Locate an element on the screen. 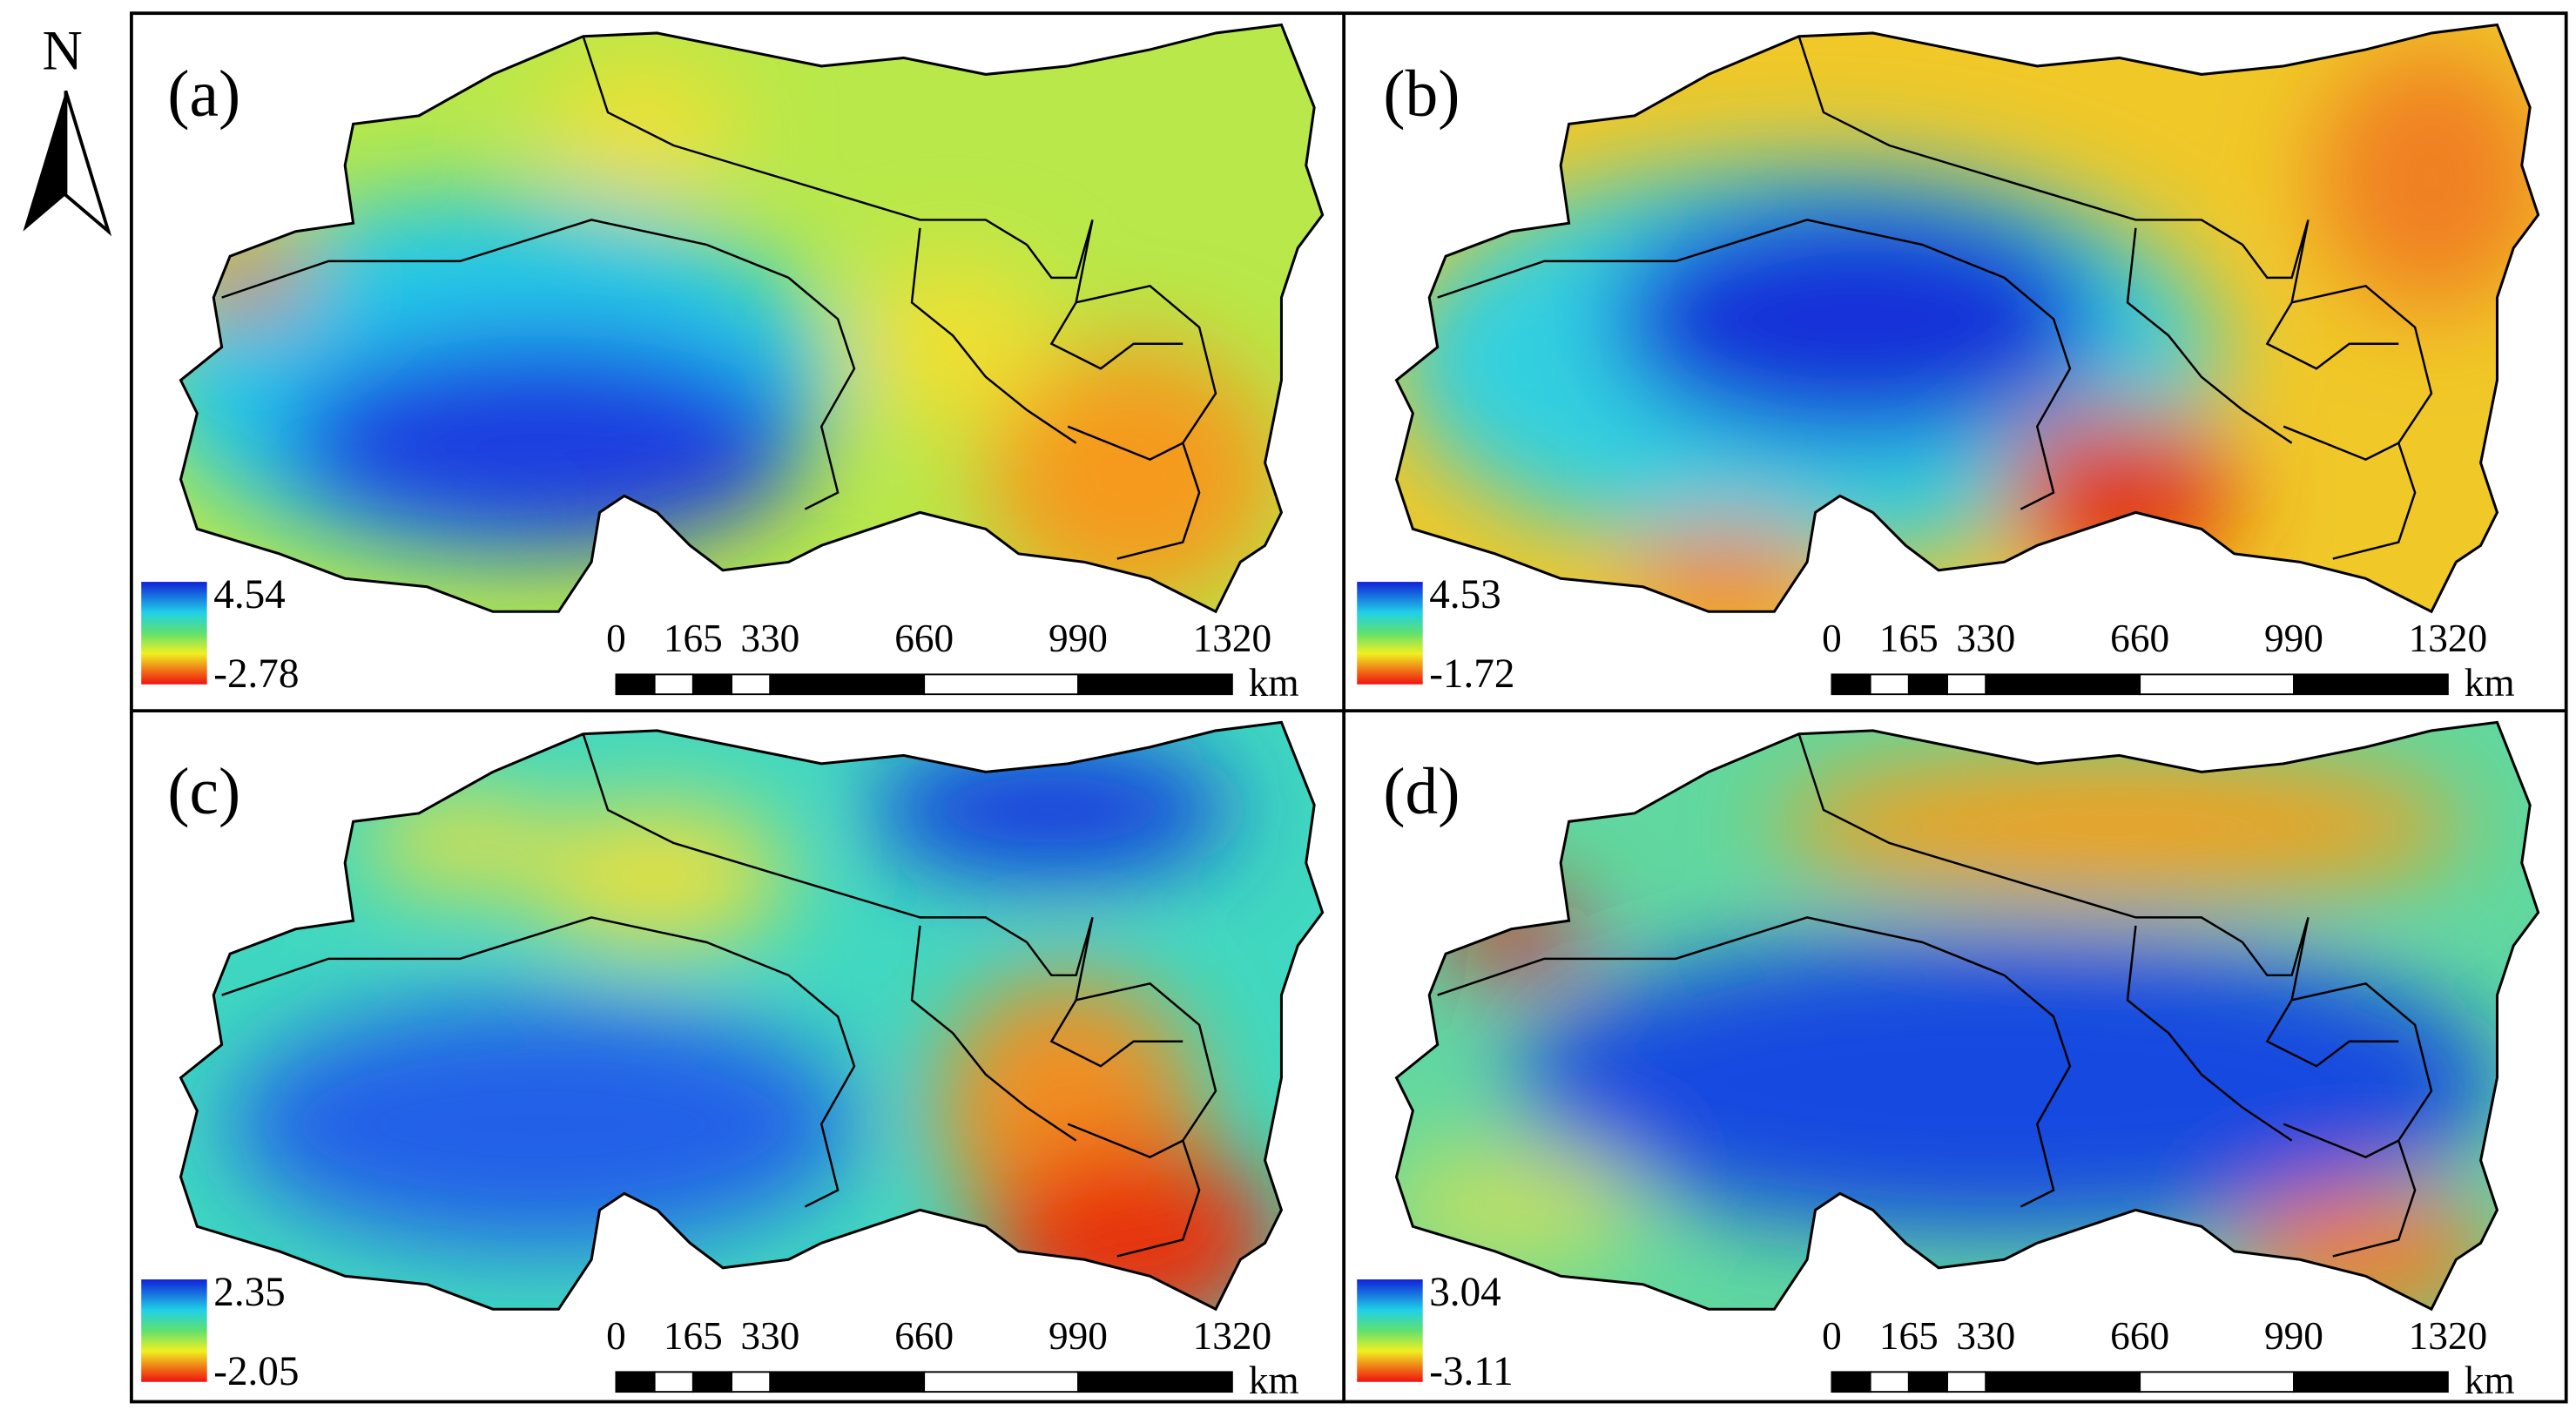 This screenshot has height=1410, width=2576. legend-min: -1.72 is located at coordinates (1471, 674).